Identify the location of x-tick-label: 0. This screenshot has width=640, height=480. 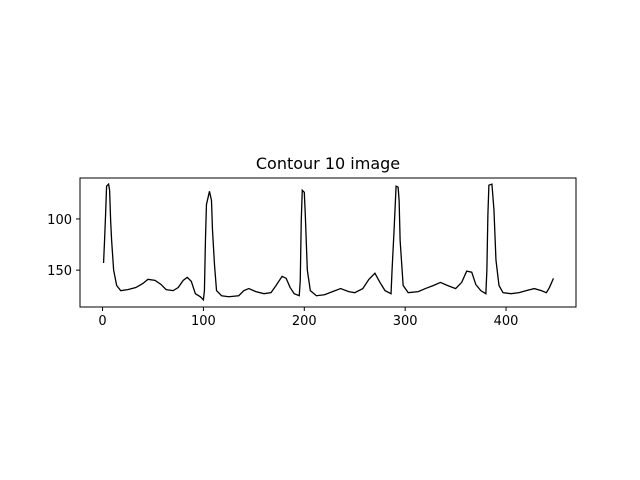
(102, 321).